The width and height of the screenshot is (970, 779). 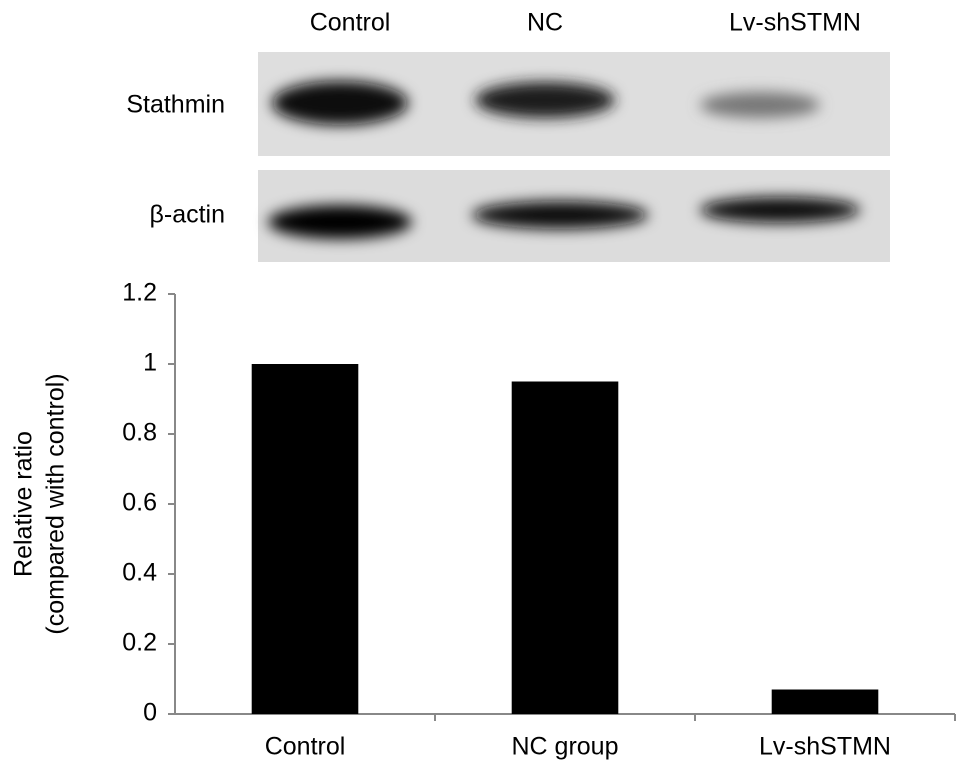 What do you see at coordinates (139, 573) in the screenshot?
I see `y-tick-label: 0.4` at bounding box center [139, 573].